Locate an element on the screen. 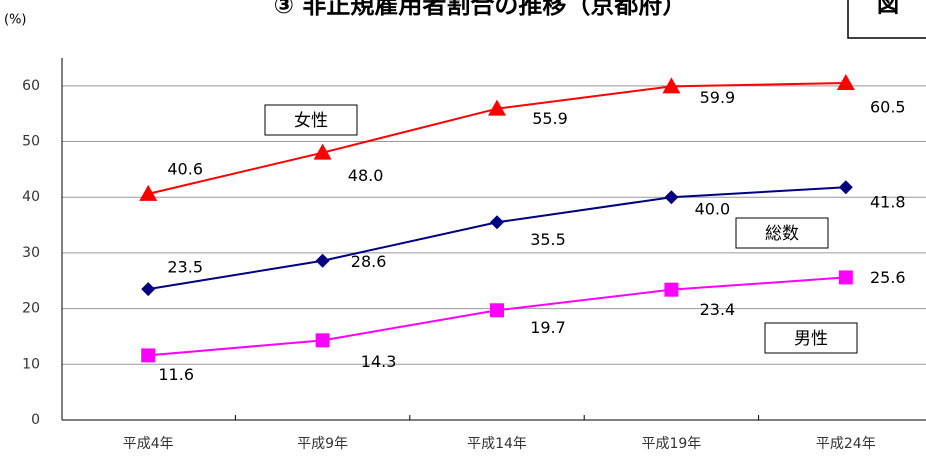  legend-label: 女性 is located at coordinates (311, 121).